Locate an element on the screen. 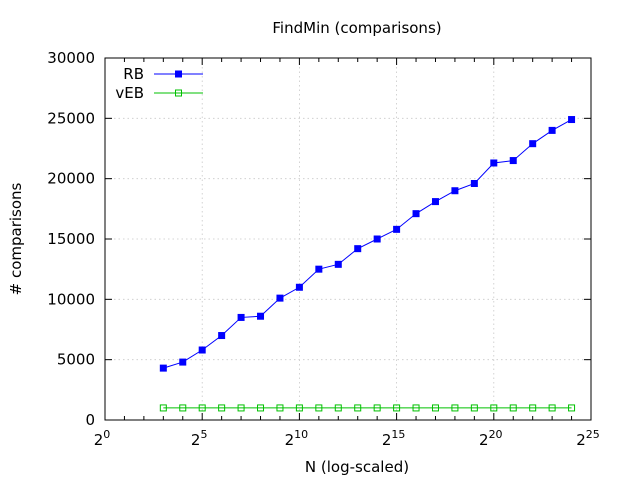  y-tick-label: 0 is located at coordinates (90, 420).